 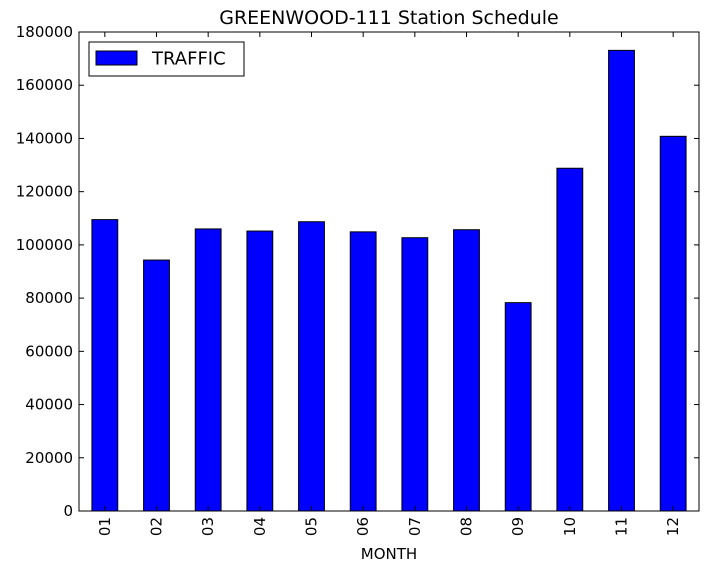 What do you see at coordinates (44, 85) in the screenshot?
I see `y-tick-label: 160000` at bounding box center [44, 85].